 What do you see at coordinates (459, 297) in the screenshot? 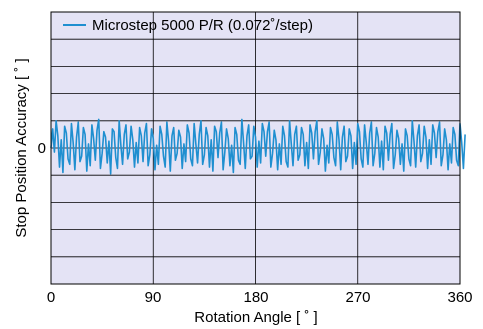
I see `x-tick-label: 360` at bounding box center [459, 297].